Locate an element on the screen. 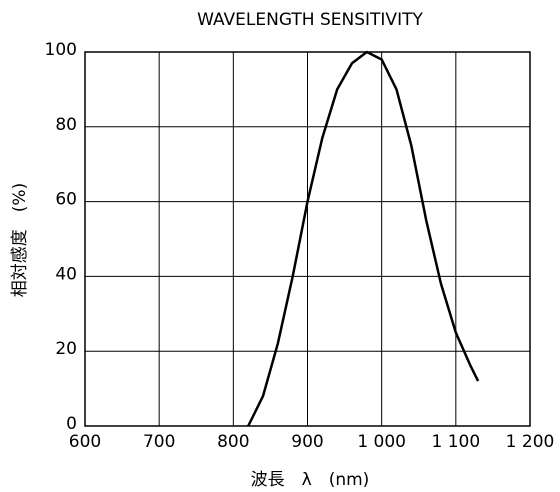  x-tick-label: 1 200 is located at coordinates (530, 442).